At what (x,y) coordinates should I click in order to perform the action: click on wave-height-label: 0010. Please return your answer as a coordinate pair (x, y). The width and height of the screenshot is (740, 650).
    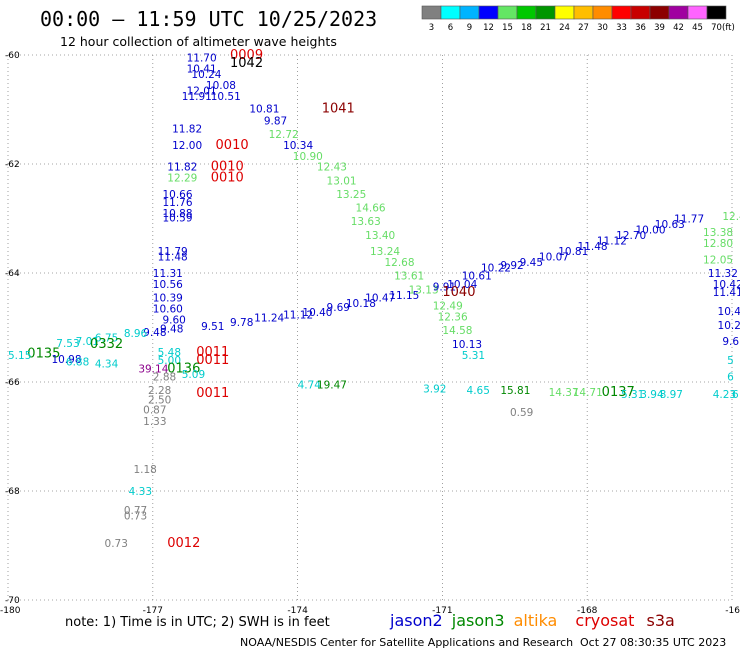
    Looking at the image, I should click on (227, 178).